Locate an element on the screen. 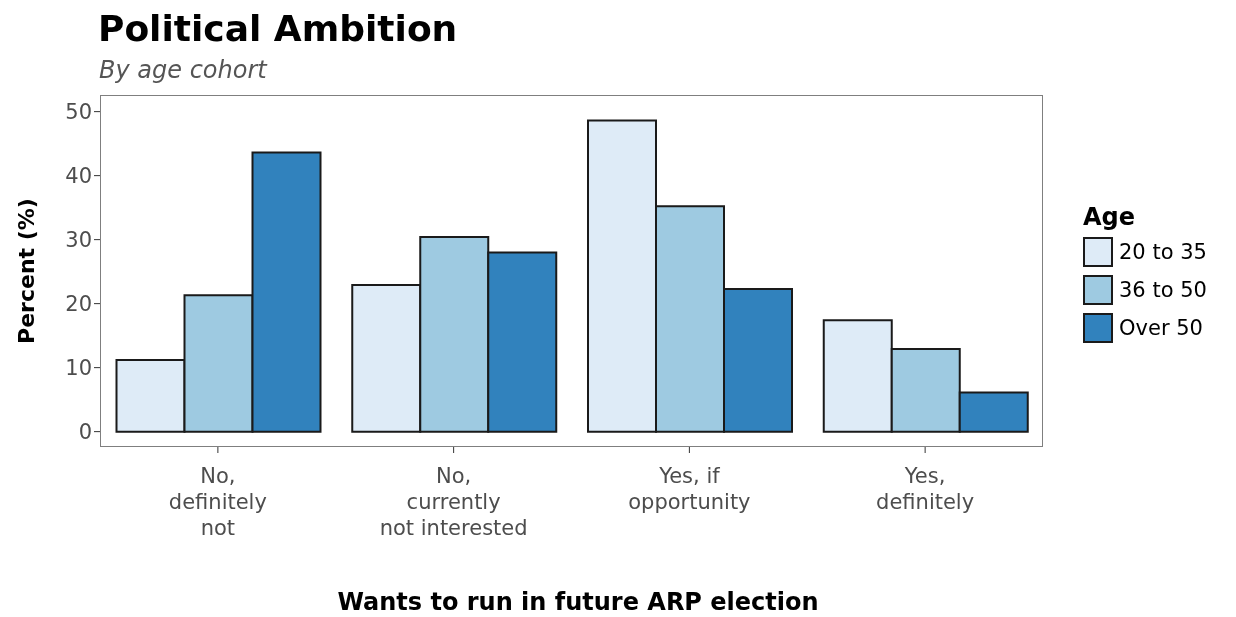 This screenshot has width=1236, height=617. y-tick-label: 30 is located at coordinates (78, 240).